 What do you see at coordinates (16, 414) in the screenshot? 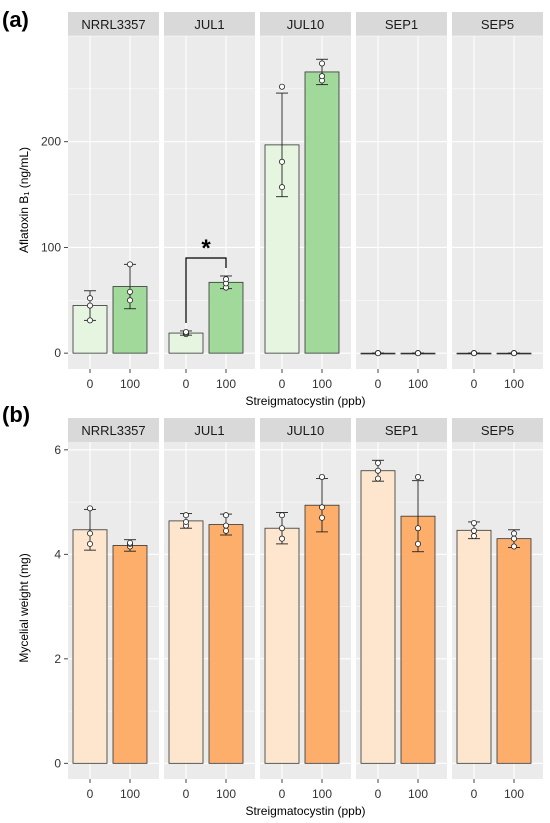
I see `panel-label: (b)` at bounding box center [16, 414].